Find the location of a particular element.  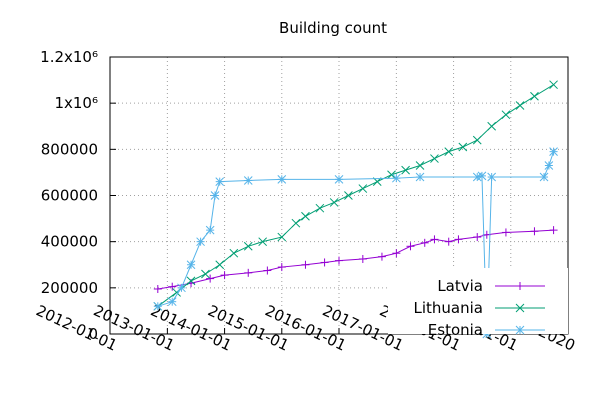

legend-marker-lithuania is located at coordinates (520, 308).